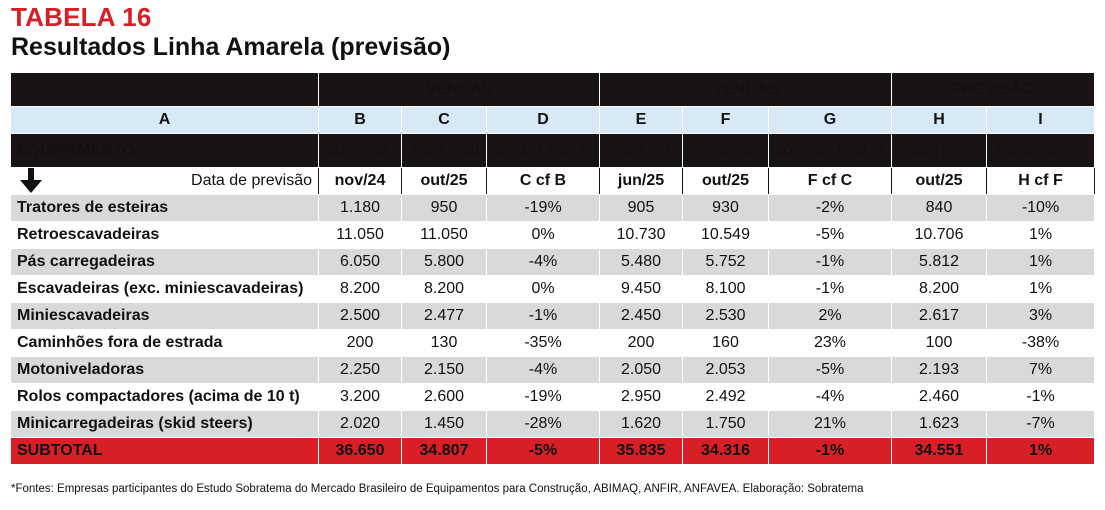 This screenshot has height=510, width=1105. What do you see at coordinates (164, 370) in the screenshot?
I see `equipment-name-cell: Motoniveladoras` at bounding box center [164, 370].